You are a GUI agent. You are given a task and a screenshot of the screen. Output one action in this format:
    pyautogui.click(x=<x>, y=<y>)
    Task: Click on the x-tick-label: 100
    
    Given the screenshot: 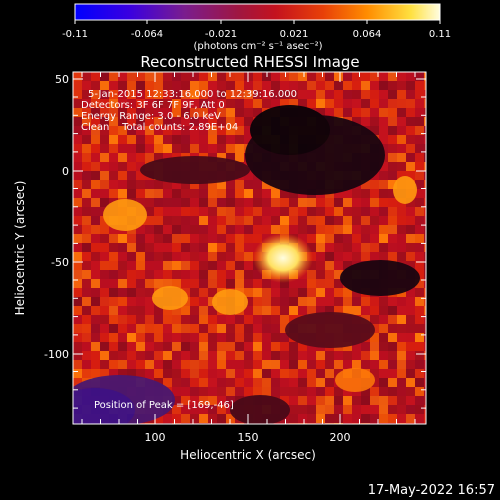 What is the action you would take?
    pyautogui.click(x=155, y=437)
    